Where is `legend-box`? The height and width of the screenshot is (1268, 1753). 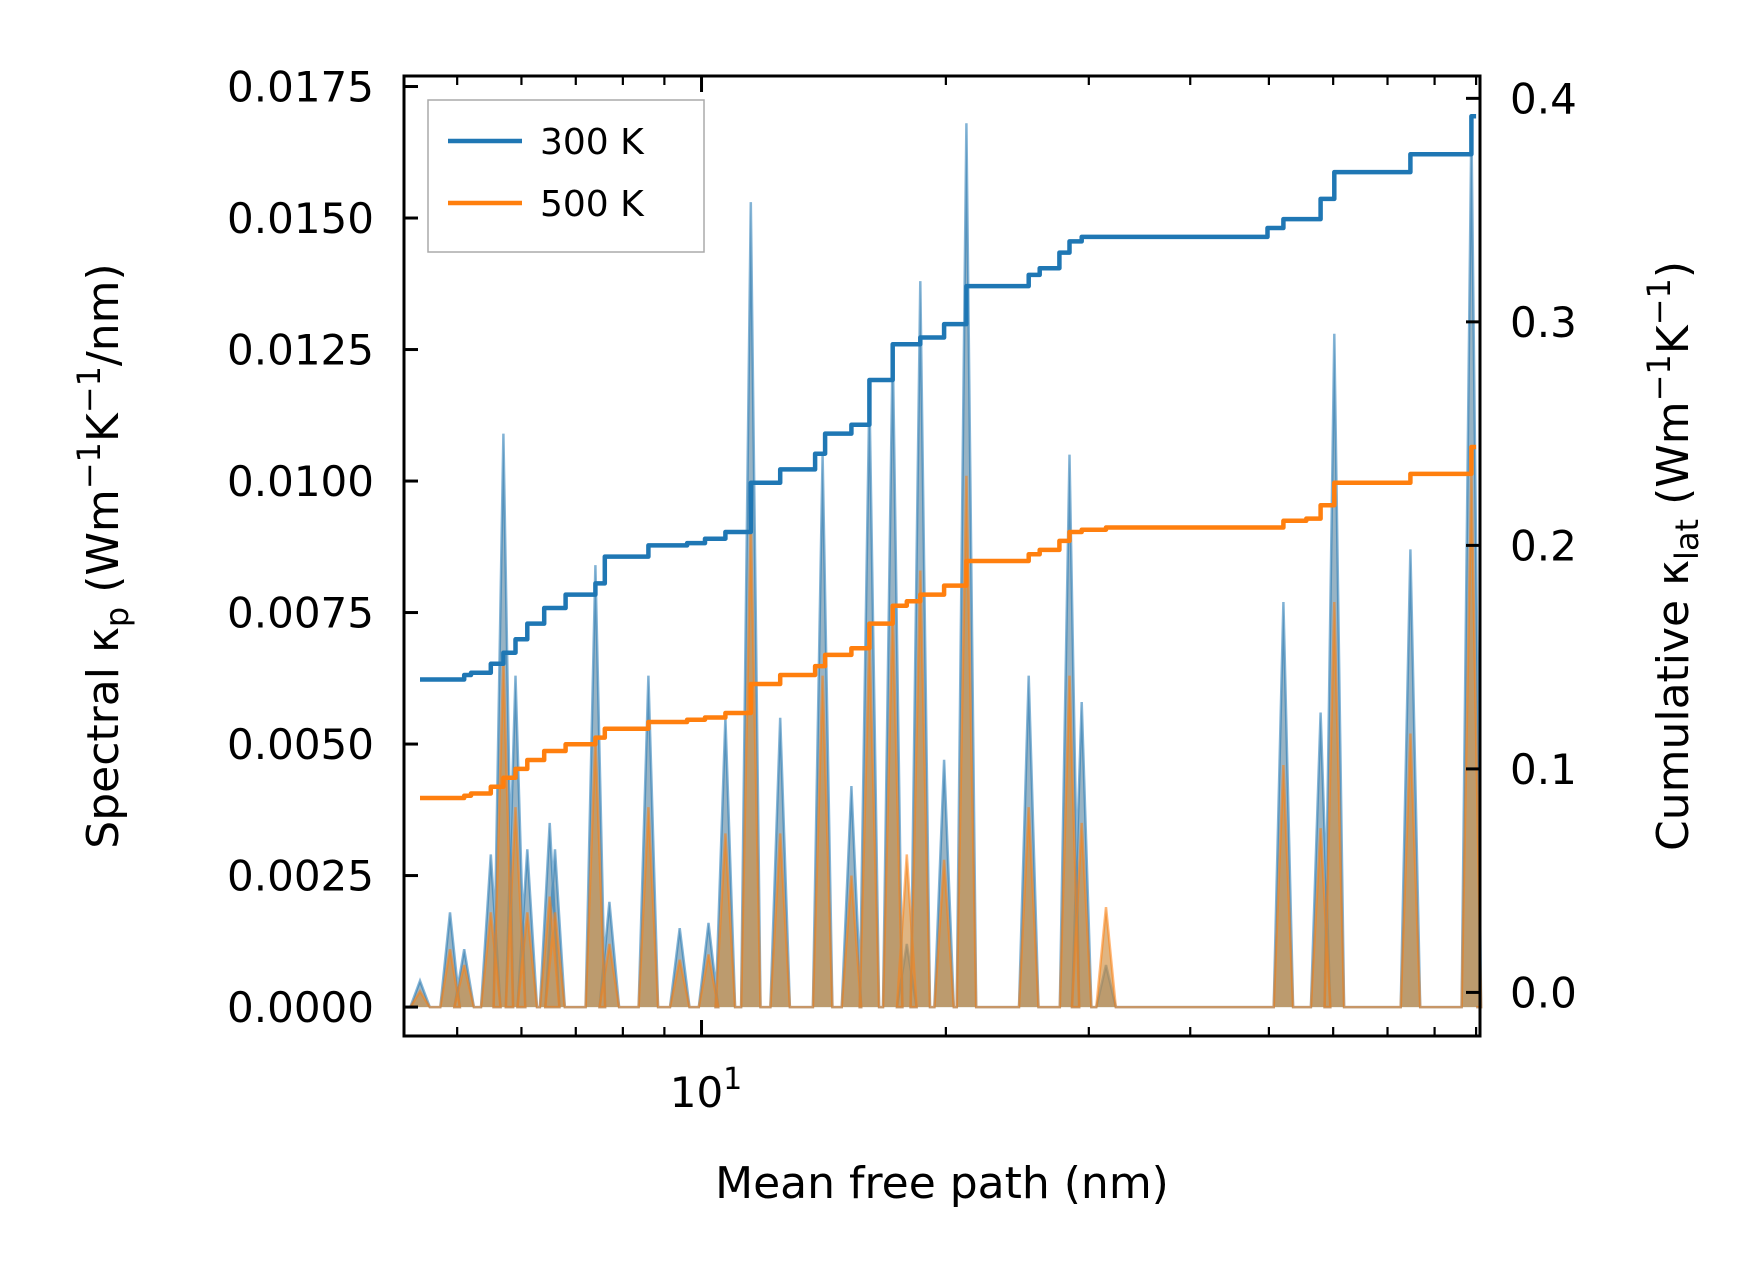 legend-box is located at coordinates (566, 176).